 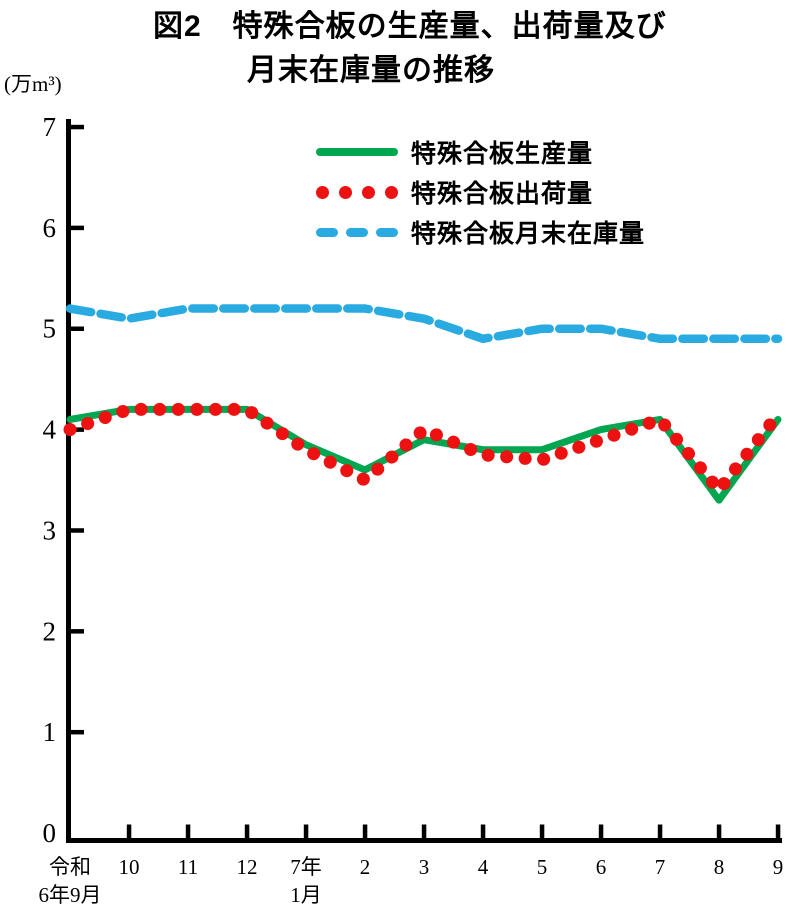 What do you see at coordinates (365, 867) in the screenshot?
I see `x-tick-label: 2` at bounding box center [365, 867].